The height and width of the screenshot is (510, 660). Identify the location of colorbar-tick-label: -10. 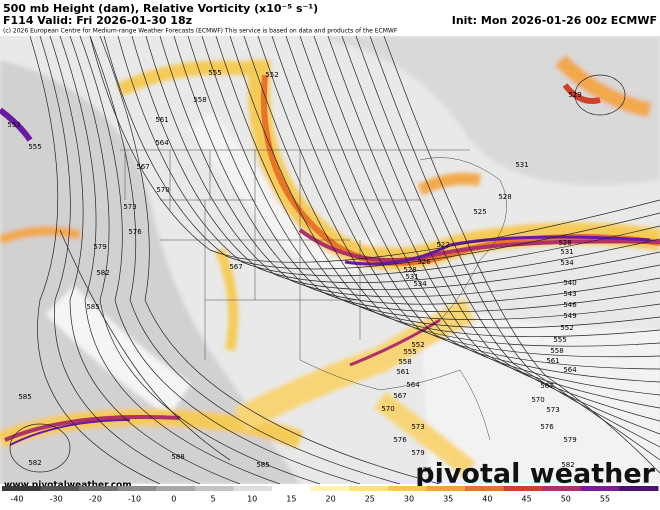
(134, 499).